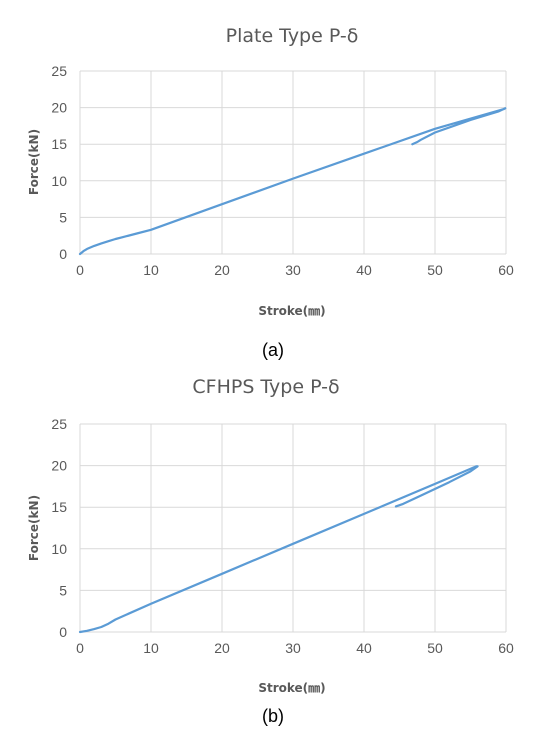 Image resolution: width=535 pixels, height=736 pixels. Describe the element at coordinates (292, 36) in the screenshot. I see `chart-title: Plate Type P-δ` at that location.